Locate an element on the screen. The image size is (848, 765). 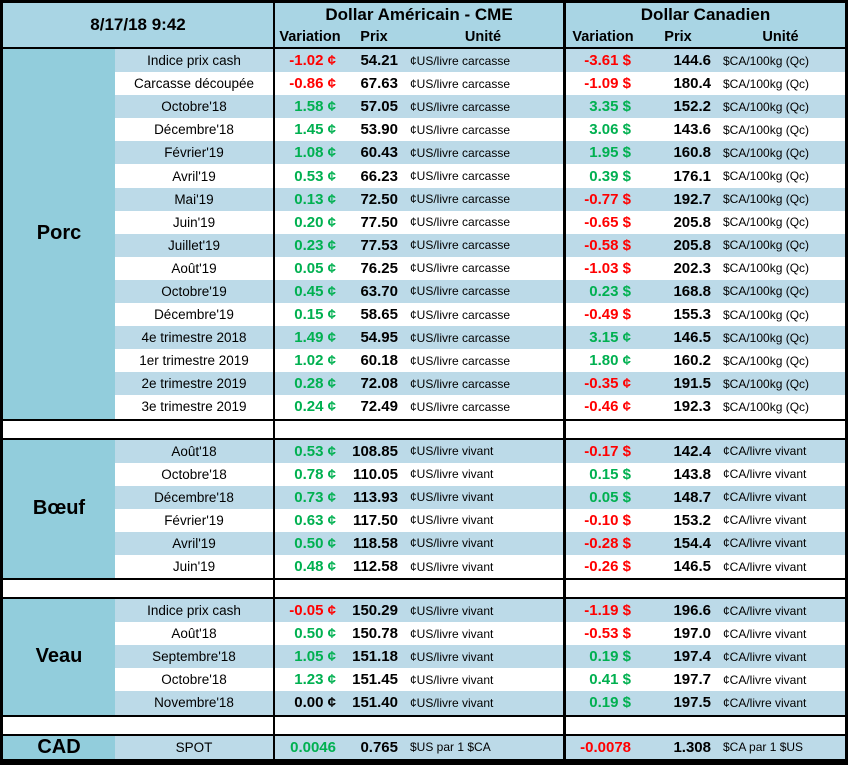
us-prix-value: 108.85 is located at coordinates (375, 451).